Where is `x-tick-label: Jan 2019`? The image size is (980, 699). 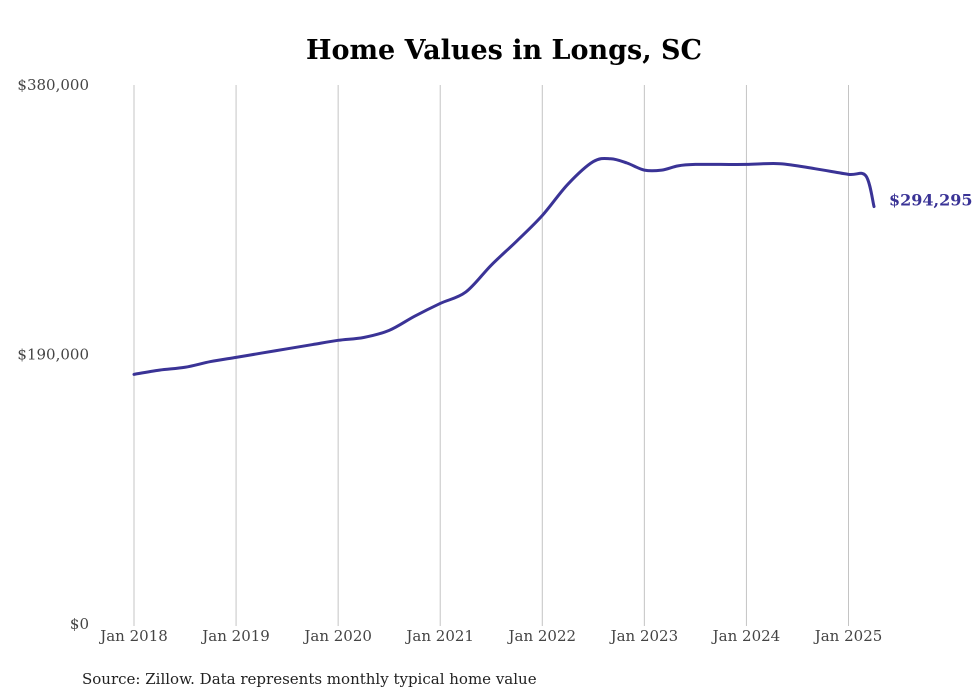 x-tick-label: Jan 2019 is located at coordinates (235, 636).